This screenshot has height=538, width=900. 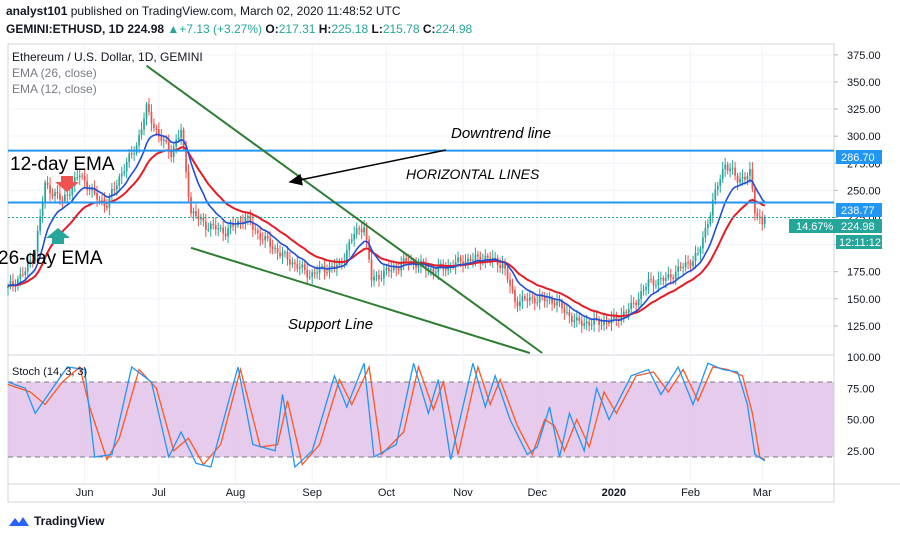 I want to click on badge-h1-text: 286.70, so click(x=858, y=158).